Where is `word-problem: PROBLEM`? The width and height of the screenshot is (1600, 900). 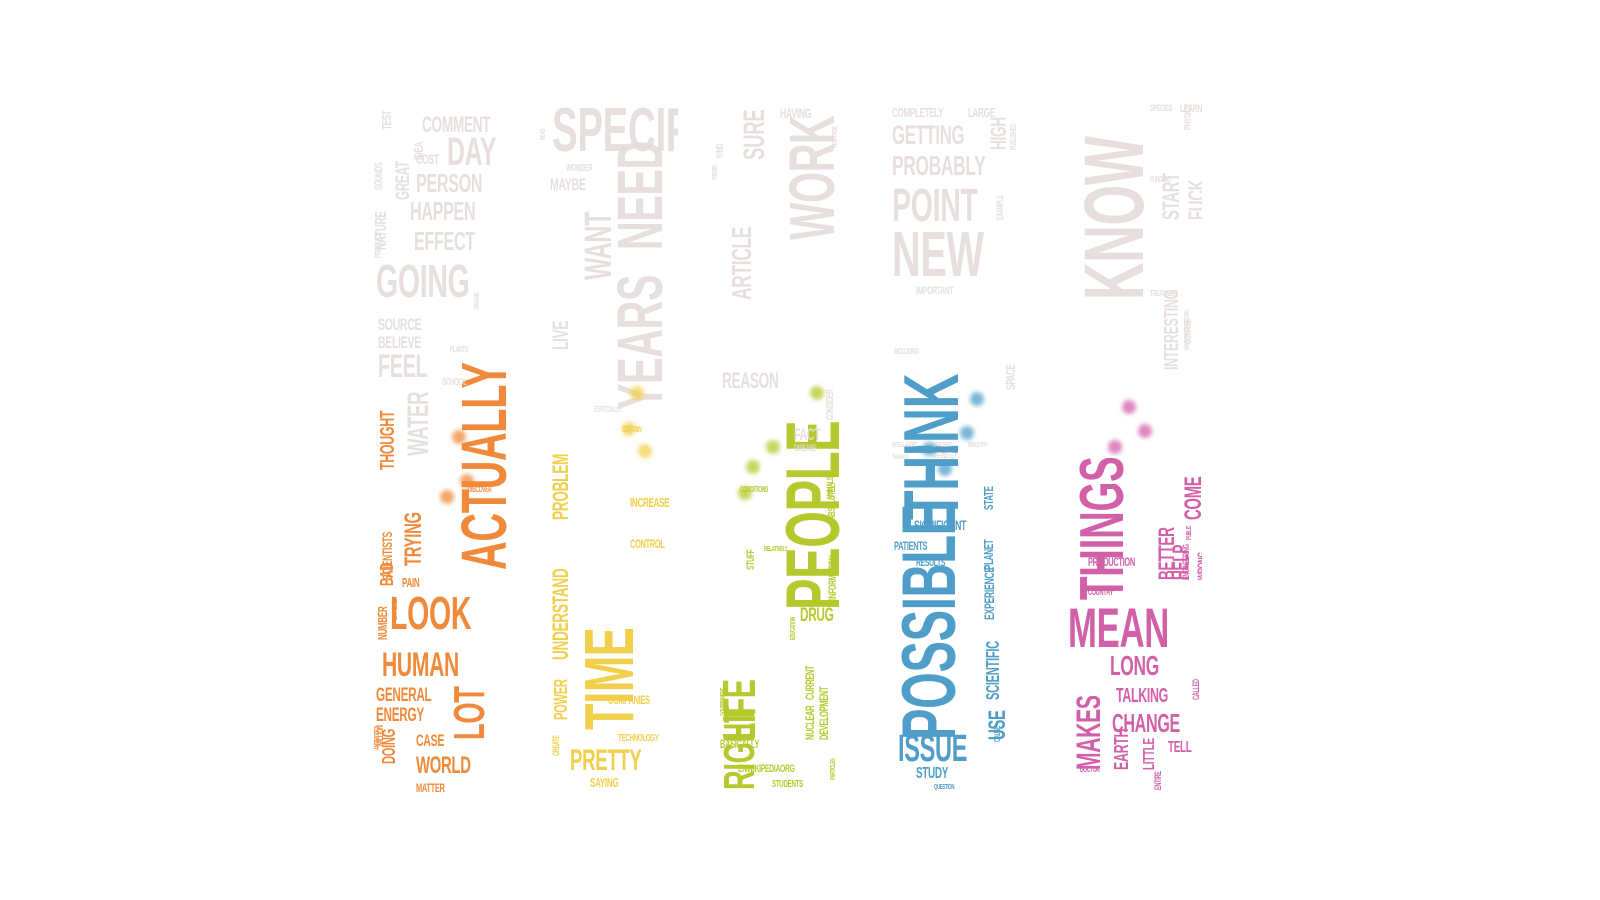
word-problem: PROBLEM is located at coordinates (560, 486).